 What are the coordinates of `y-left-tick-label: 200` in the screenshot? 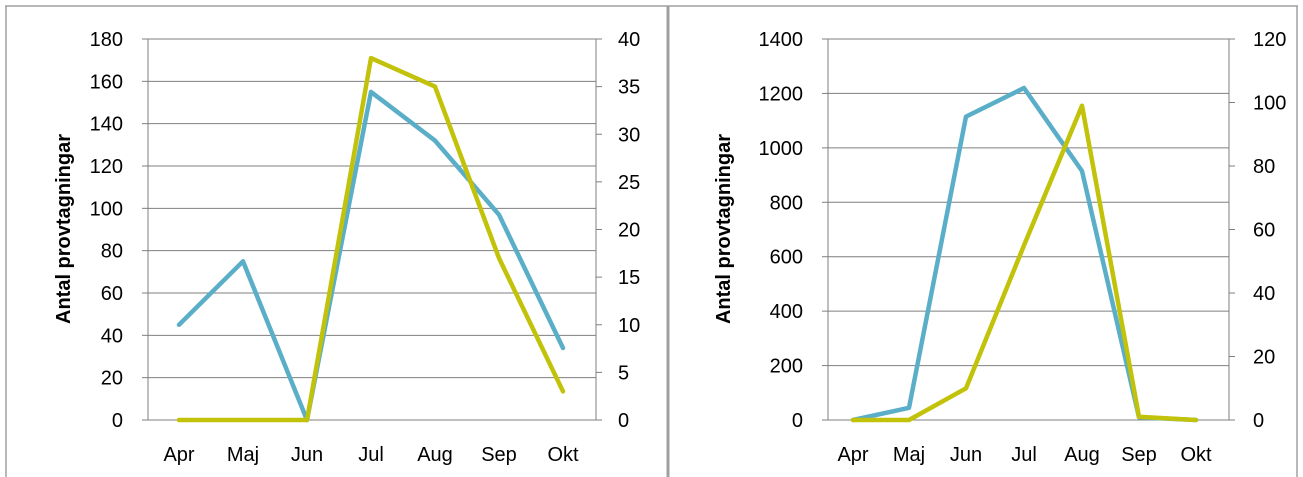 It's located at (786, 367).